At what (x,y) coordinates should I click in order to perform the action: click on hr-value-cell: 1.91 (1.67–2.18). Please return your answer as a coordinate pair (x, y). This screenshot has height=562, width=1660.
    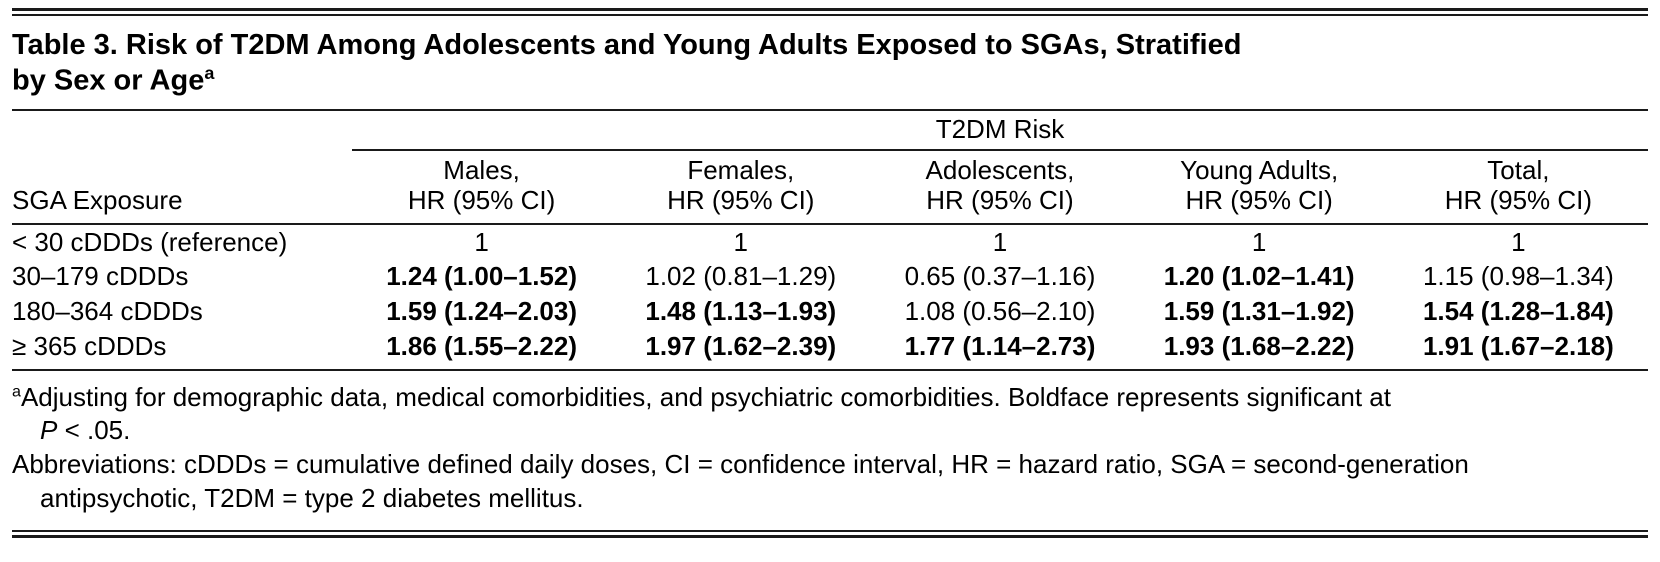
    Looking at the image, I should click on (1518, 350).